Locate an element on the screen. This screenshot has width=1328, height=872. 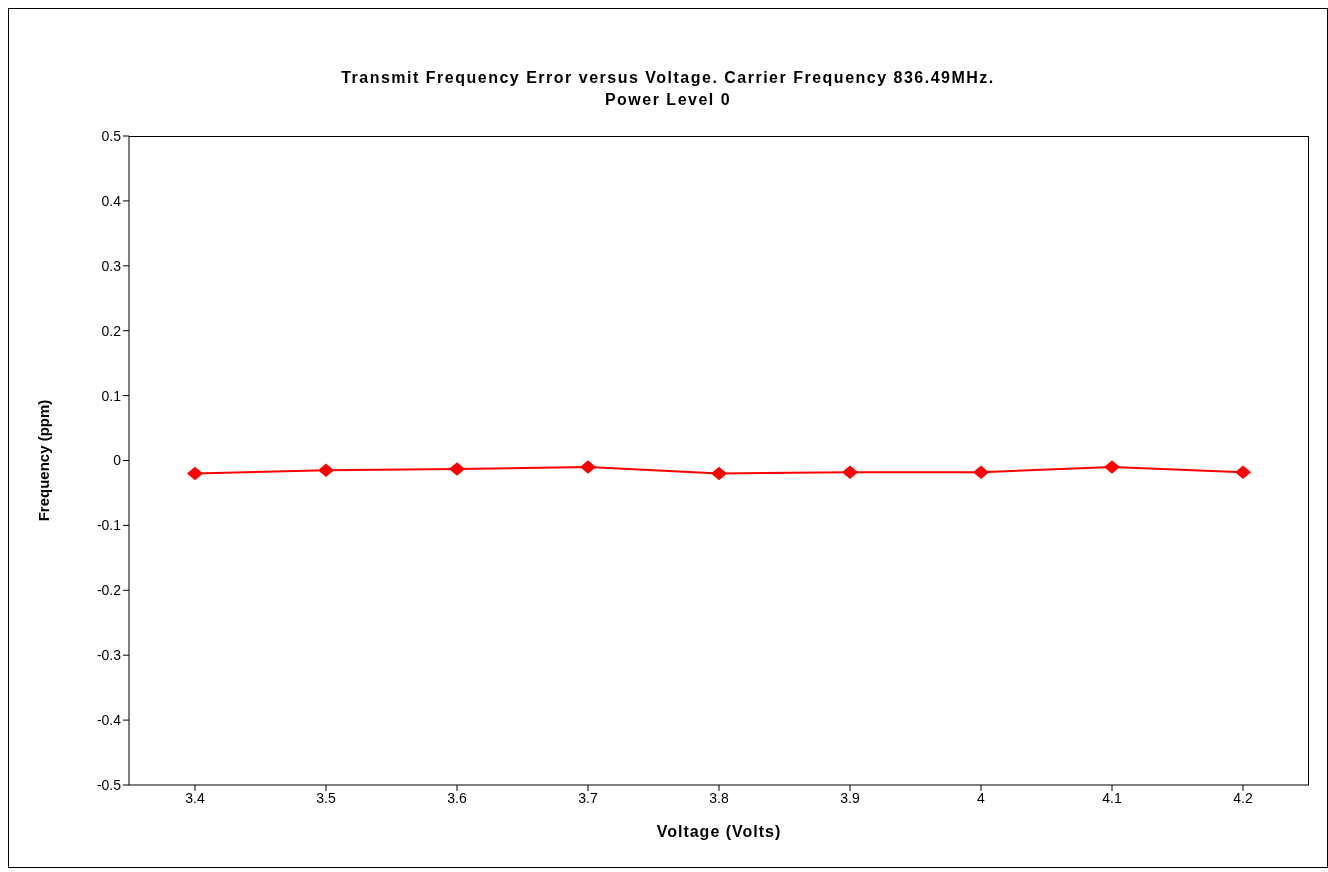
x-tick-label: 3.4 is located at coordinates (195, 797).